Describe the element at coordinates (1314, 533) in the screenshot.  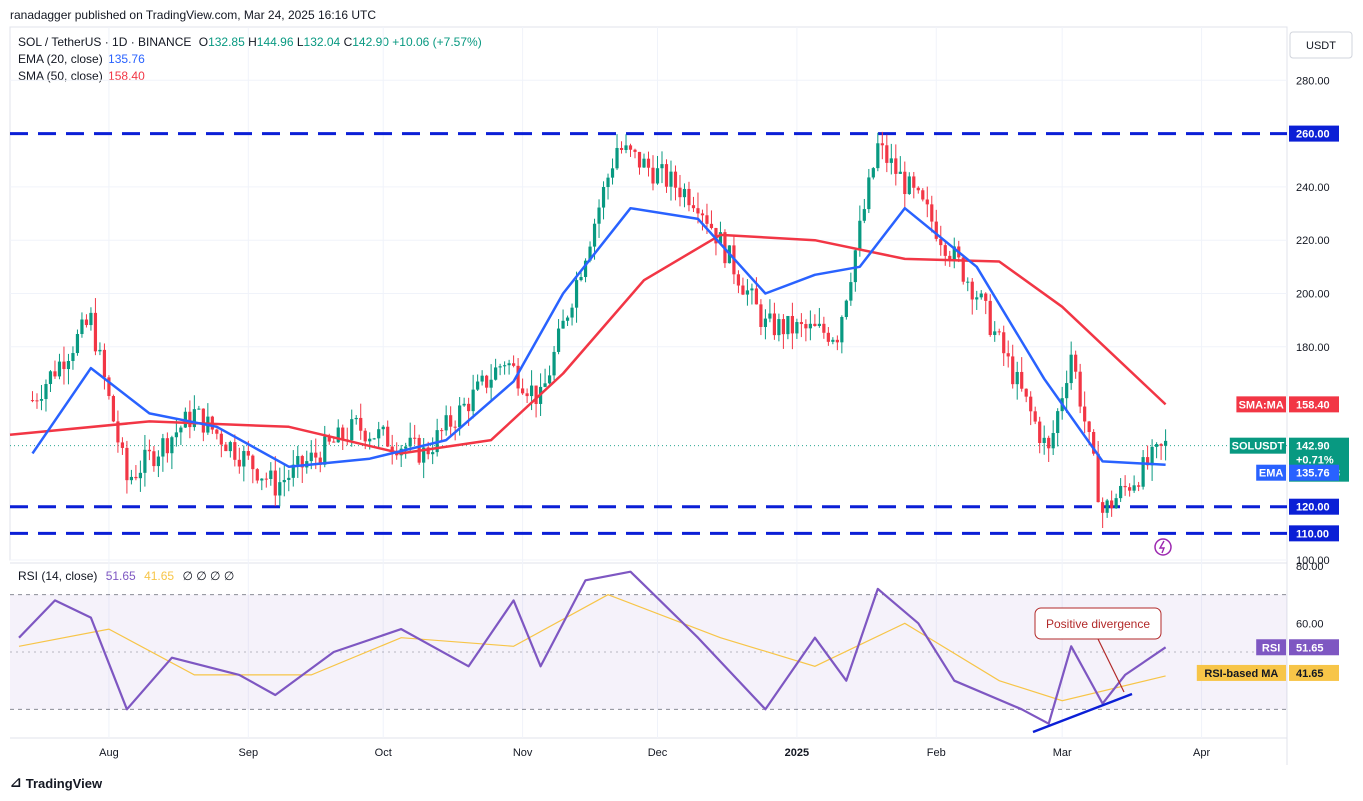
I see `level-tag-110-00: 110.00` at that location.